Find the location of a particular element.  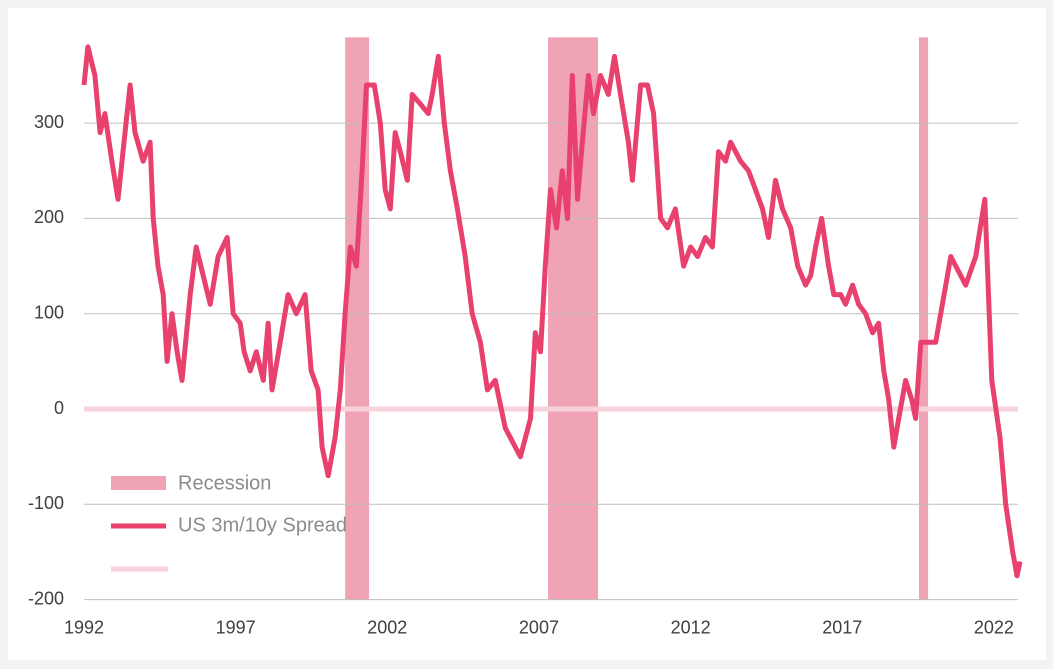

x-tick-label: 1992 is located at coordinates (84, 627).